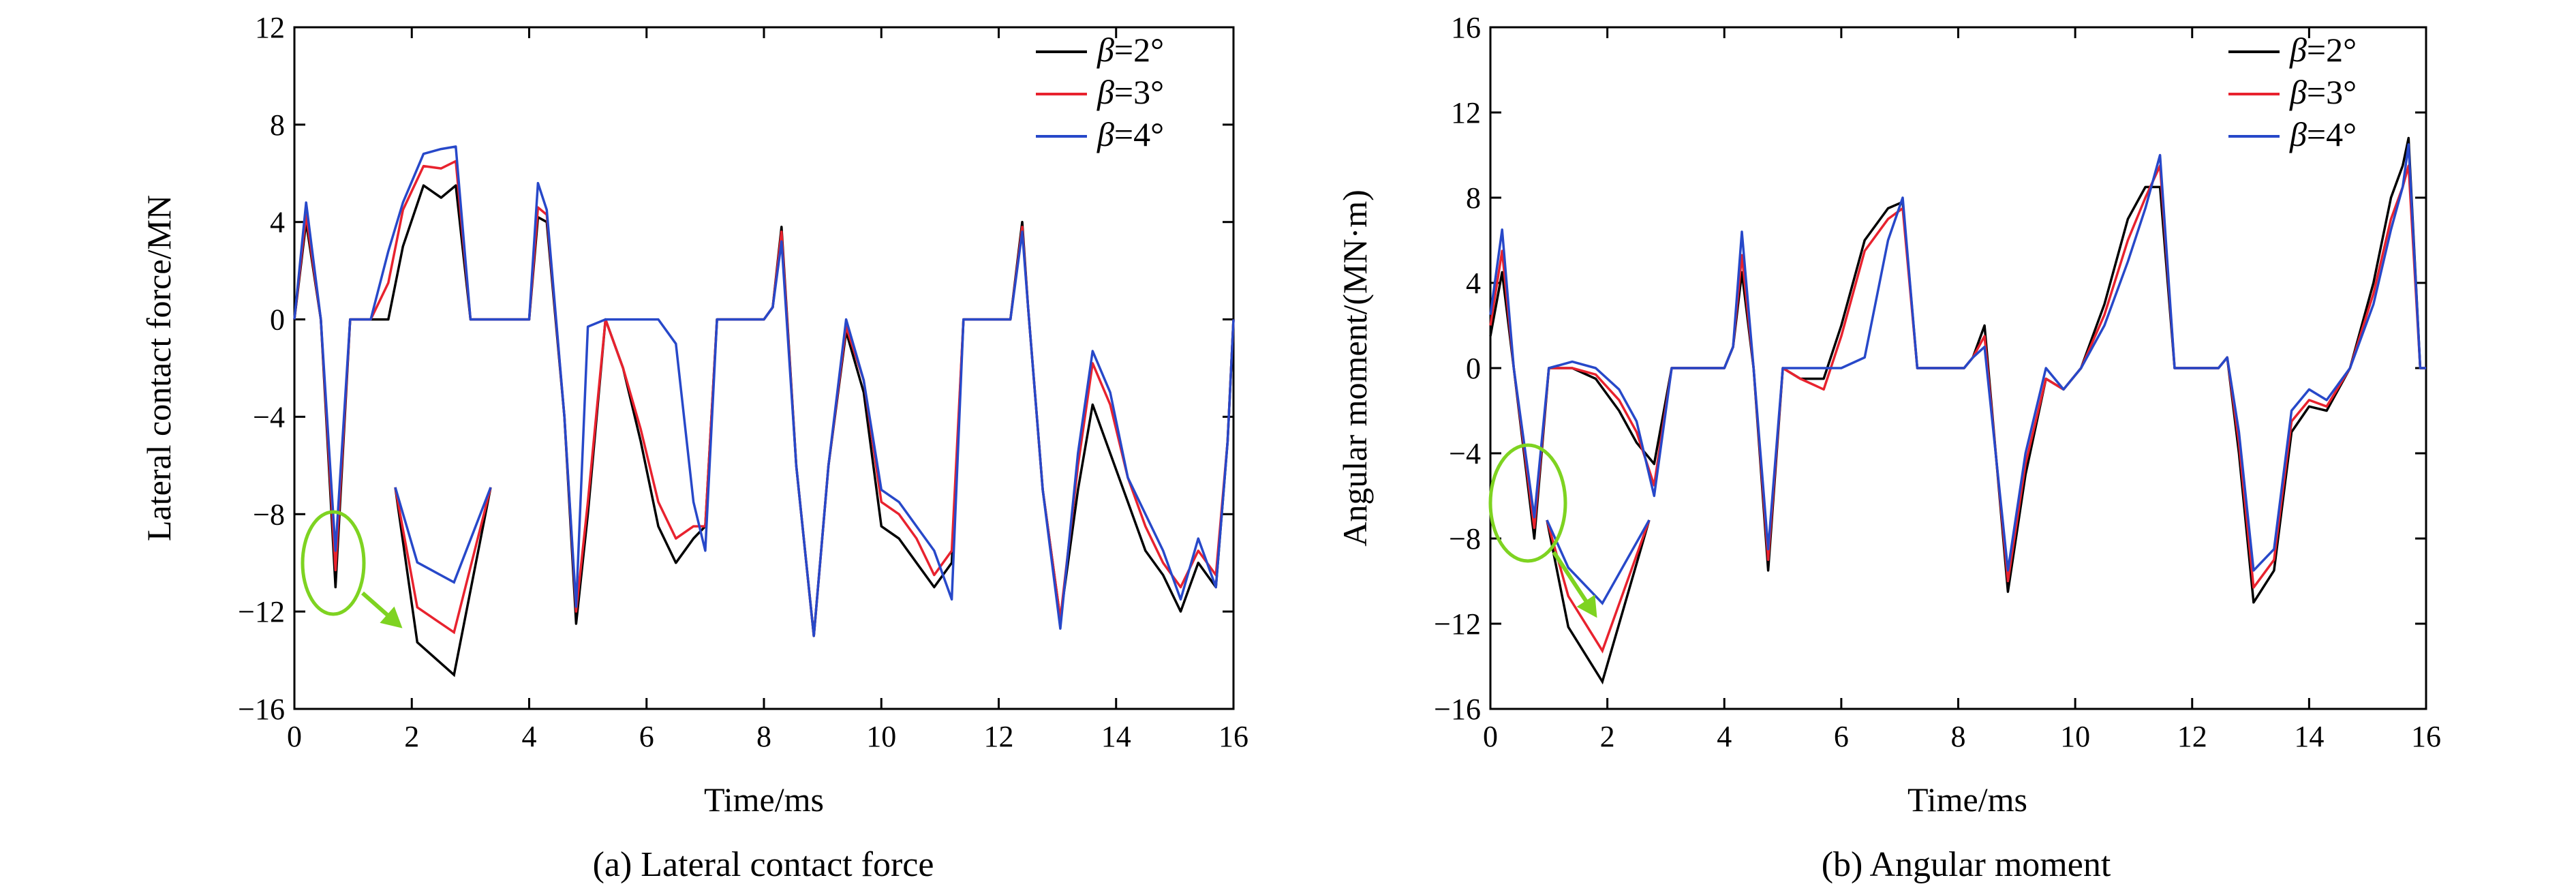  What do you see at coordinates (763, 864) in the screenshot?
I see `chart-caption: (a) Lateral contact force` at bounding box center [763, 864].